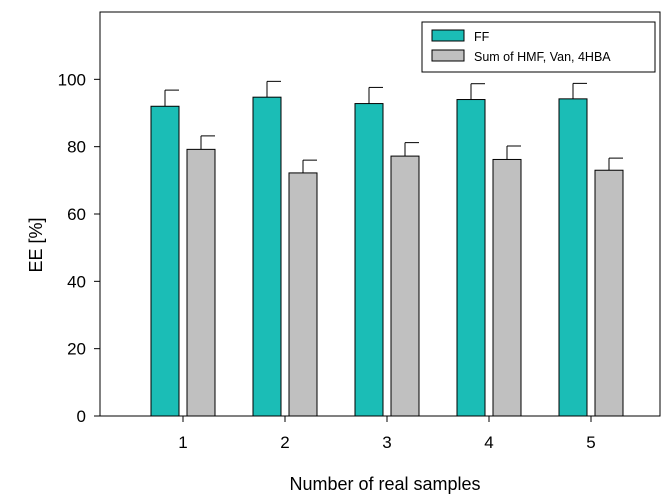 The width and height of the screenshot is (665, 502). Describe the element at coordinates (36, 244) in the screenshot. I see `y-axis-label: EE [%]` at that location.